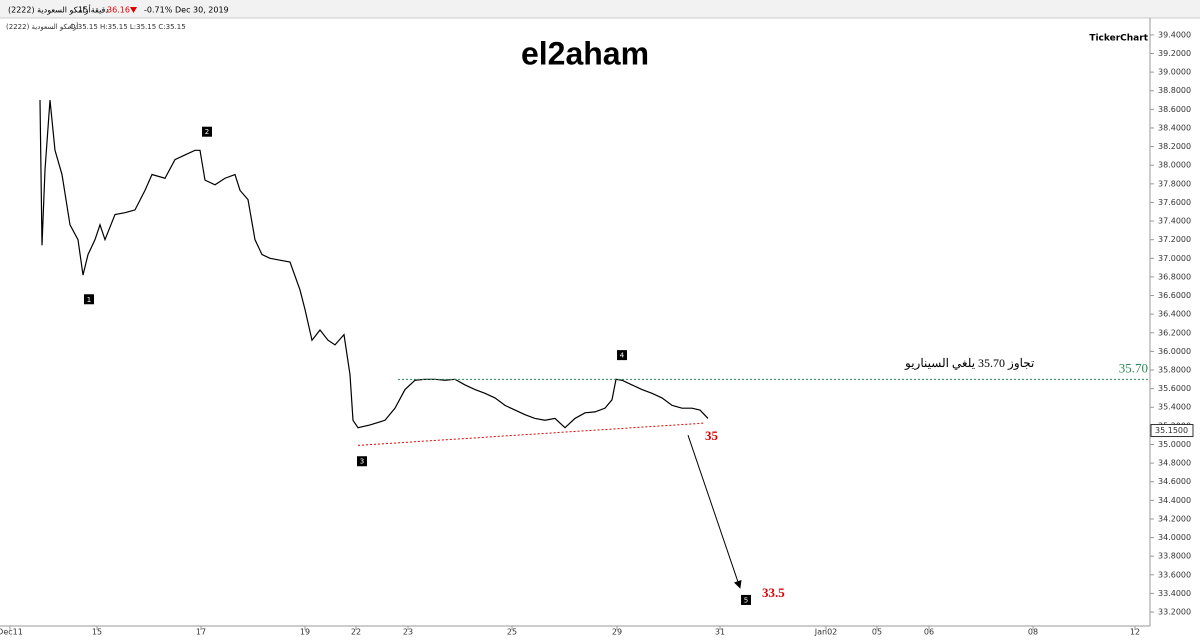 This screenshot has width=1200, height=640. What do you see at coordinates (1174, 314) in the screenshot?
I see `y-tick-label: 36.4000` at bounding box center [1174, 314].